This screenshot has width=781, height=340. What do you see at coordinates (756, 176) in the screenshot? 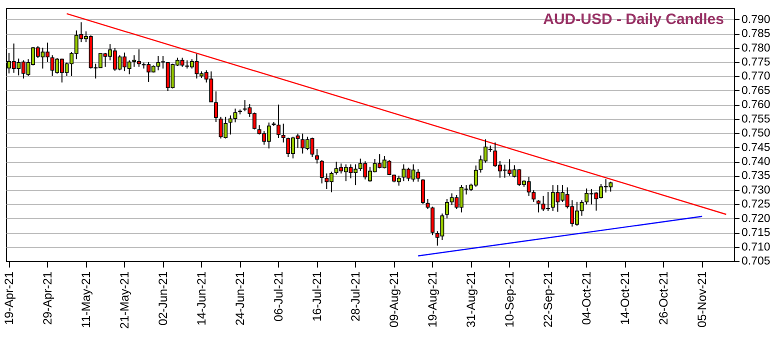
I see `y-tick-label: 0.735` at bounding box center [756, 176].